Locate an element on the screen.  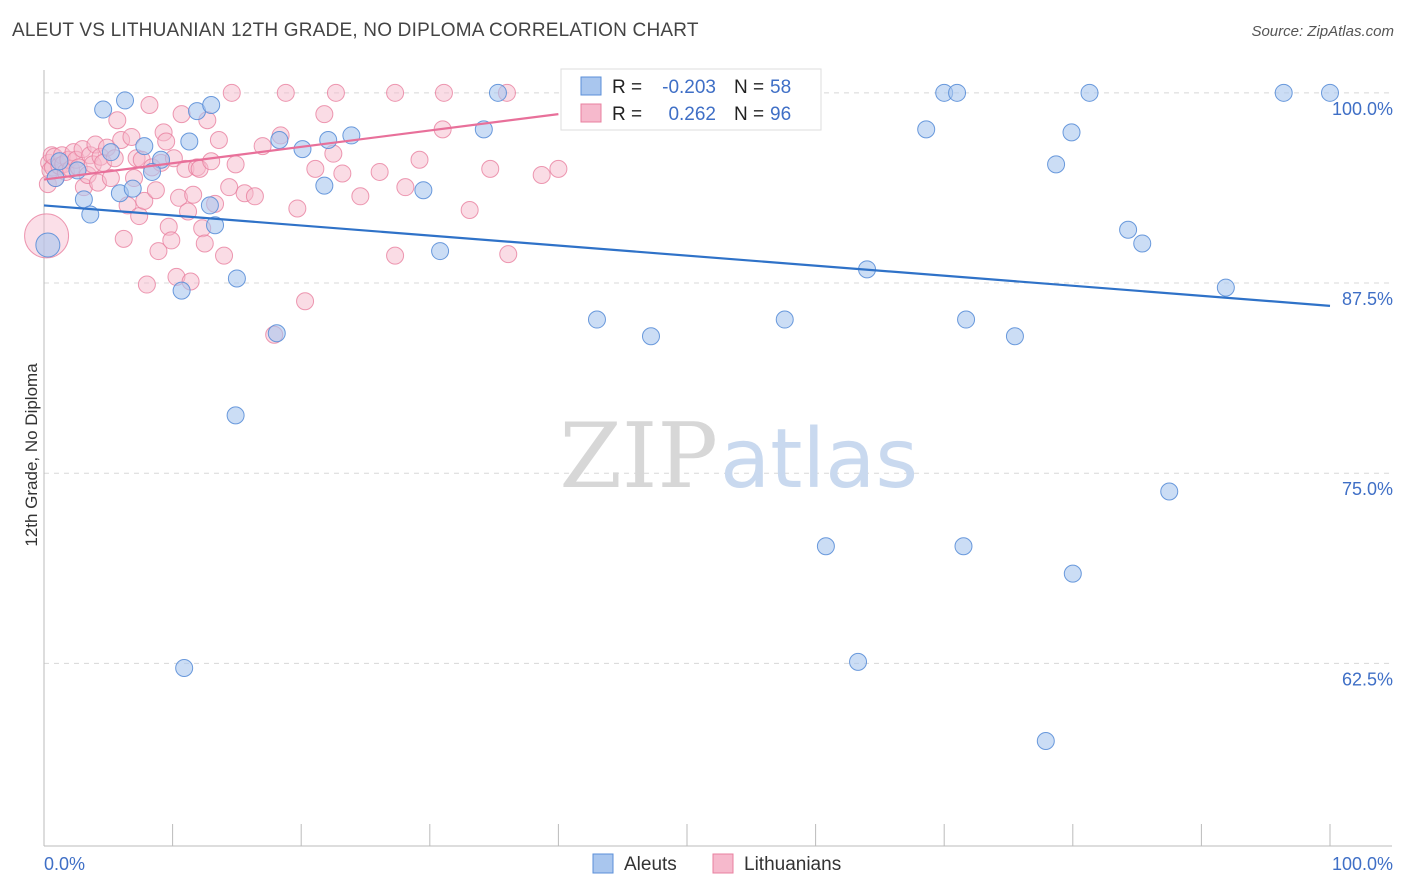
lithuanians-trend-line is located at coordinates (301, 147).